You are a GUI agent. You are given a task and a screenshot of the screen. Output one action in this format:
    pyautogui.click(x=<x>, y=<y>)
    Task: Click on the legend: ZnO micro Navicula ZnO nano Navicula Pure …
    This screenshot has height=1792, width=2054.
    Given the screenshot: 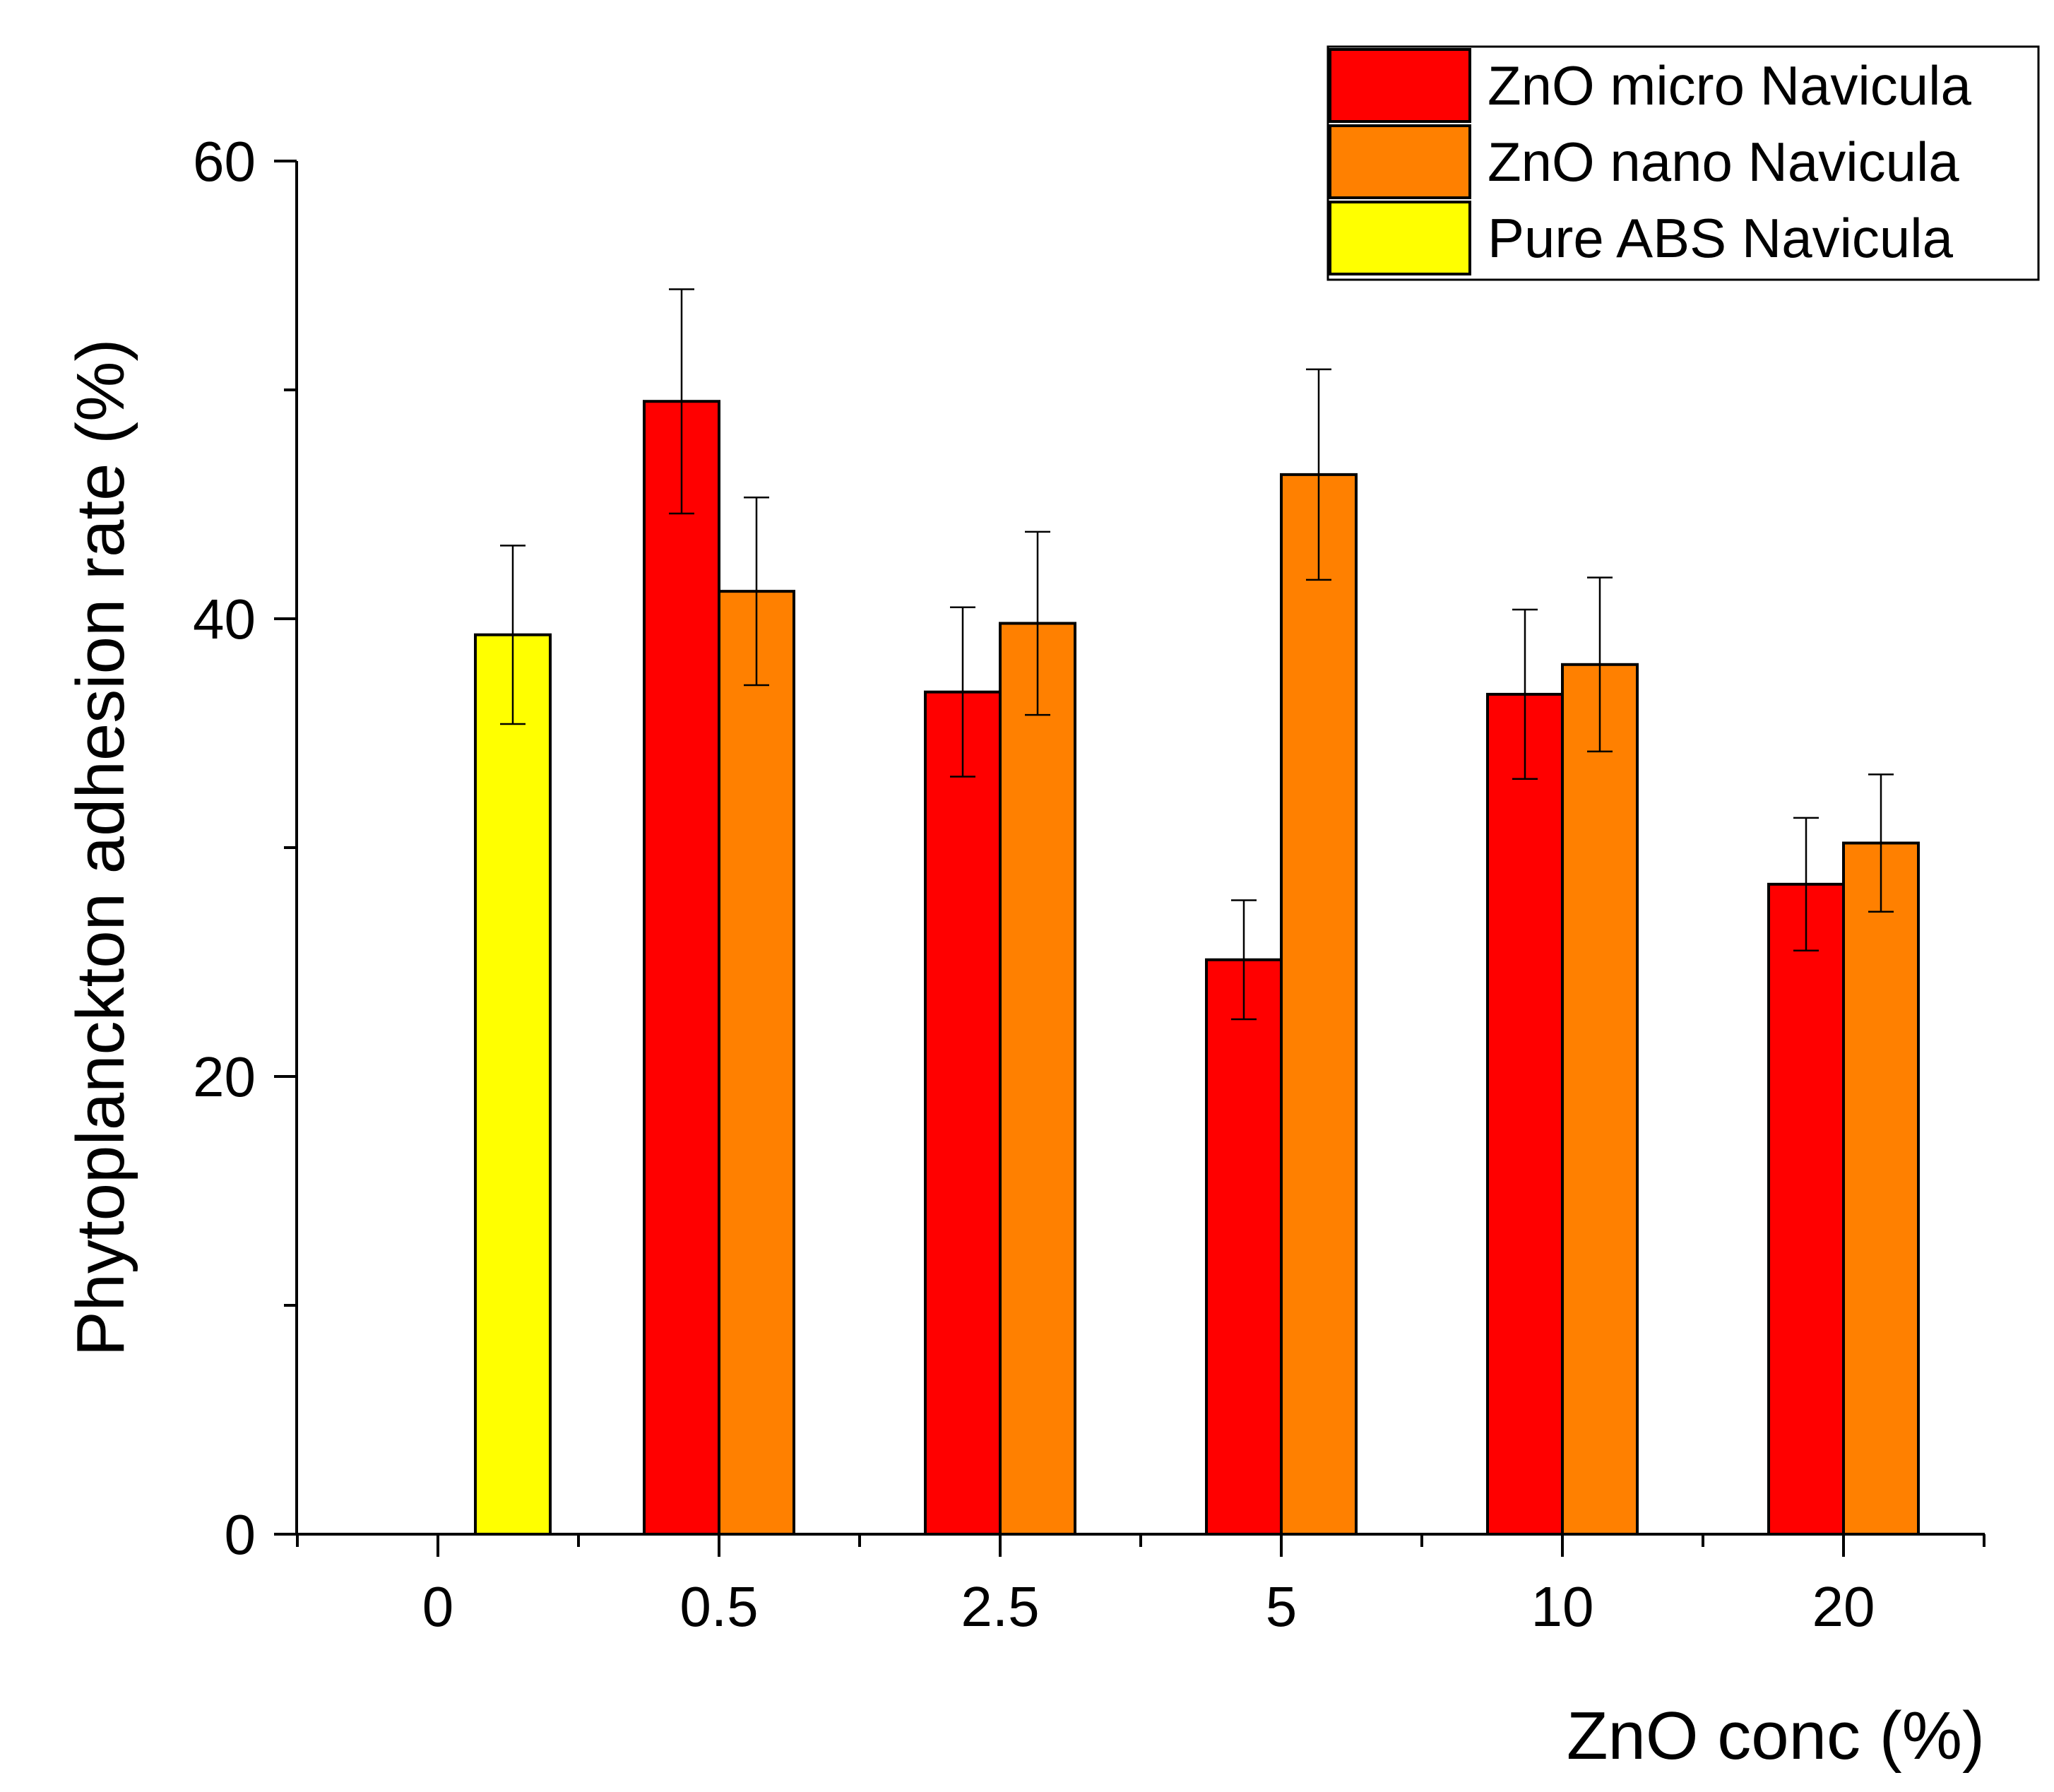 What is the action you would take?
    pyautogui.click(x=1683, y=163)
    